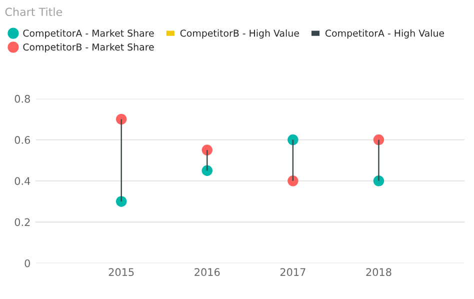 The width and height of the screenshot is (474, 299). What do you see at coordinates (27, 263) in the screenshot?
I see `y-tick-label: 0` at bounding box center [27, 263].